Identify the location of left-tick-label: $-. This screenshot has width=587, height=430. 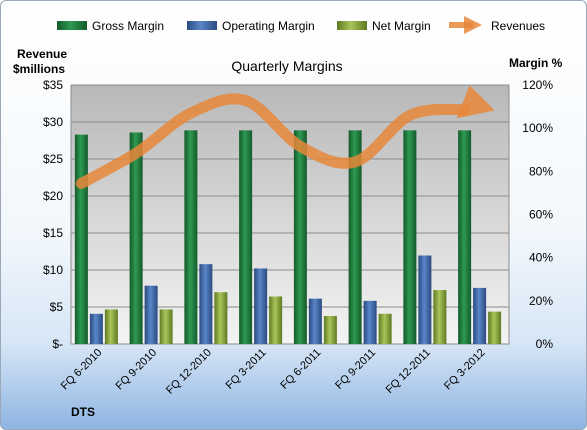
(57, 344).